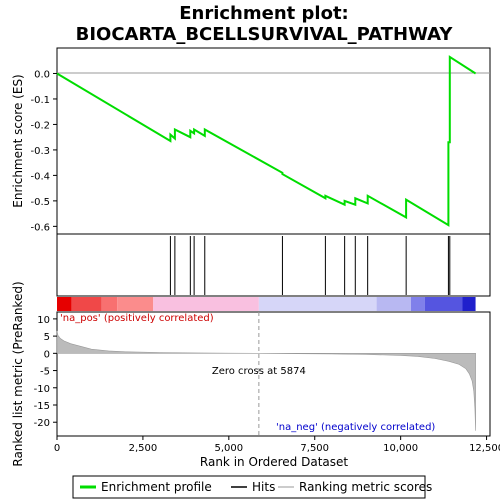 The width and height of the screenshot is (500, 500). I want to click on es-ytick-label: 0.0, so click(42, 74).